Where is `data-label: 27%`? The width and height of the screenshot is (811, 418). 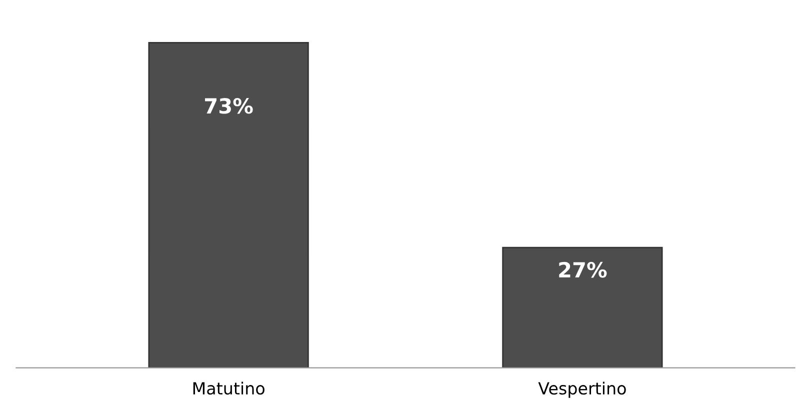
data-label: 27% is located at coordinates (583, 270).